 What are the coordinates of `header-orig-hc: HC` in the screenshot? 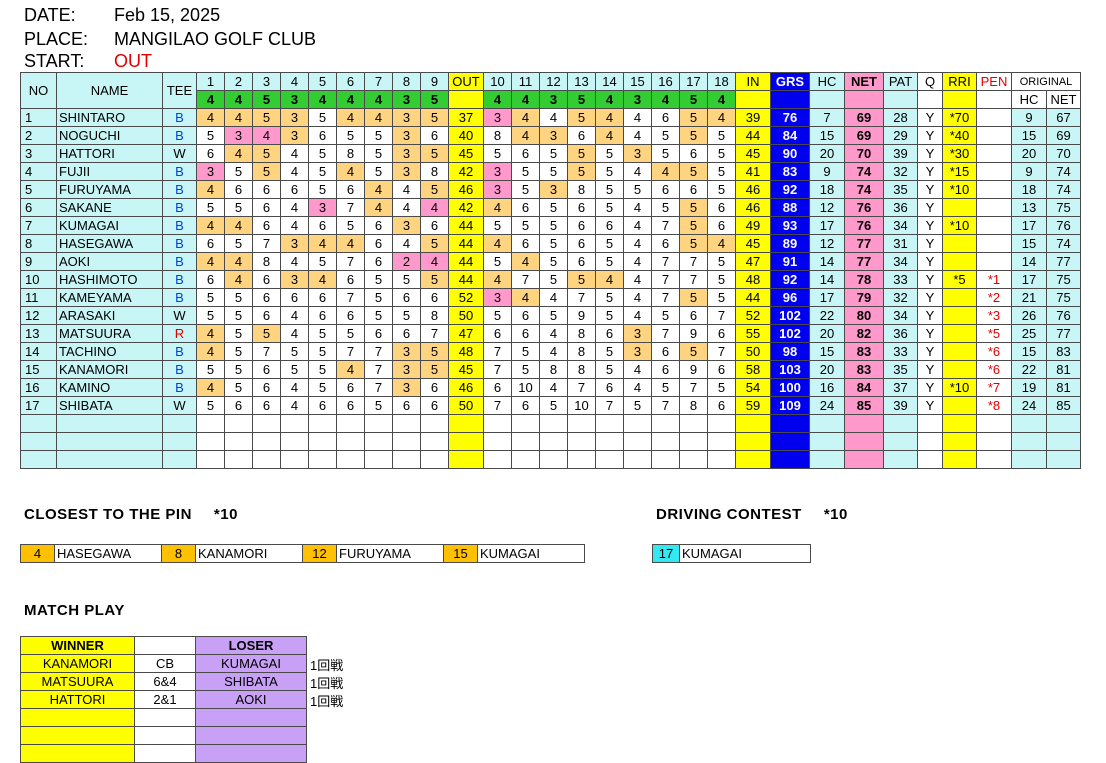 It's located at (1029, 99).